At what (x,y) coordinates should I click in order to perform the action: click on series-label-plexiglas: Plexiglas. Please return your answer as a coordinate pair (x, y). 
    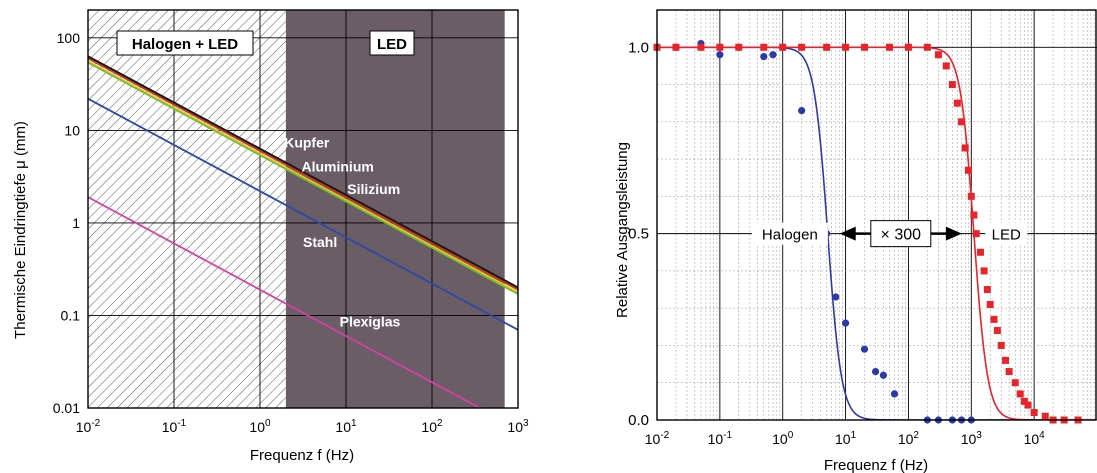
    Looking at the image, I should click on (370, 321).